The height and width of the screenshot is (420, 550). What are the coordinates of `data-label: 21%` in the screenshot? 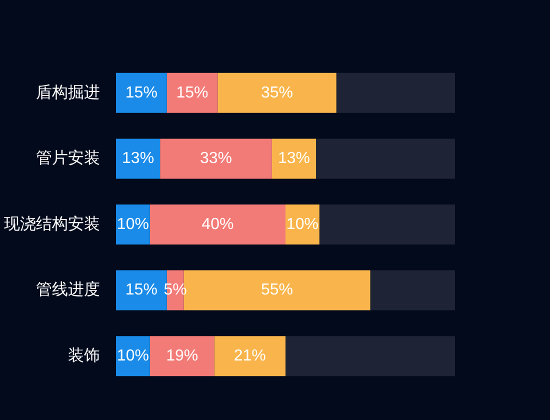 It's located at (250, 356).